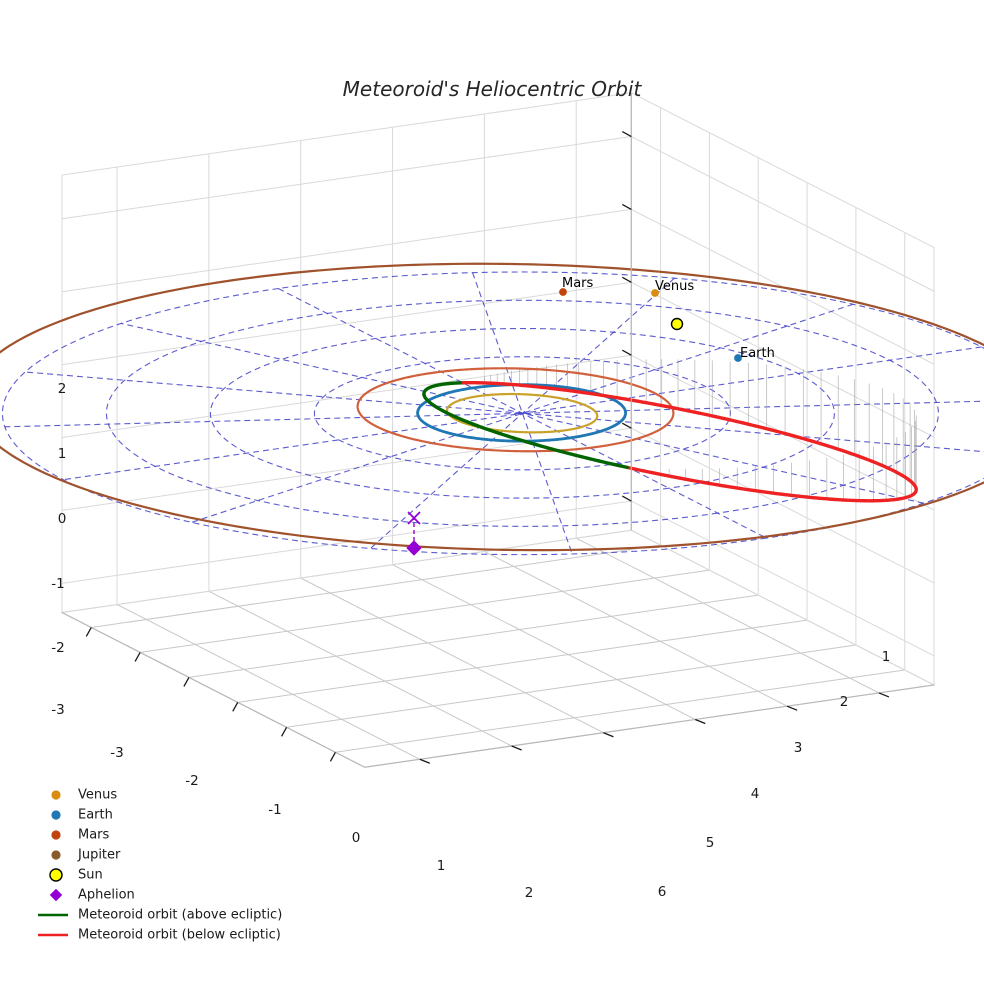 This screenshot has width=984, height=988. What do you see at coordinates (106, 895) in the screenshot?
I see `legend-label: Aphelion` at bounding box center [106, 895].